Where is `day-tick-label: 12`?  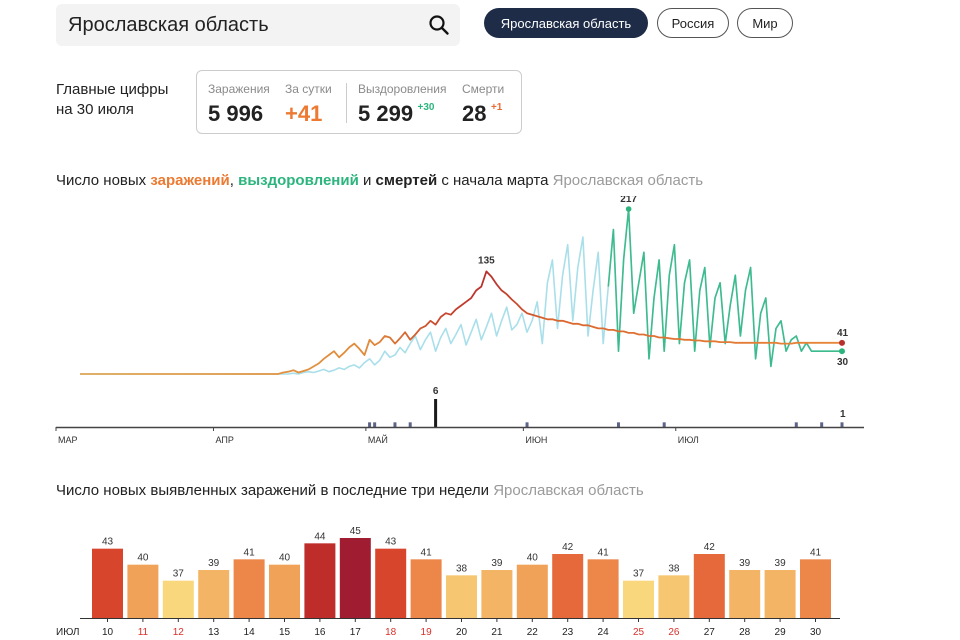
day-tick-label: 12 is located at coordinates (179, 632).